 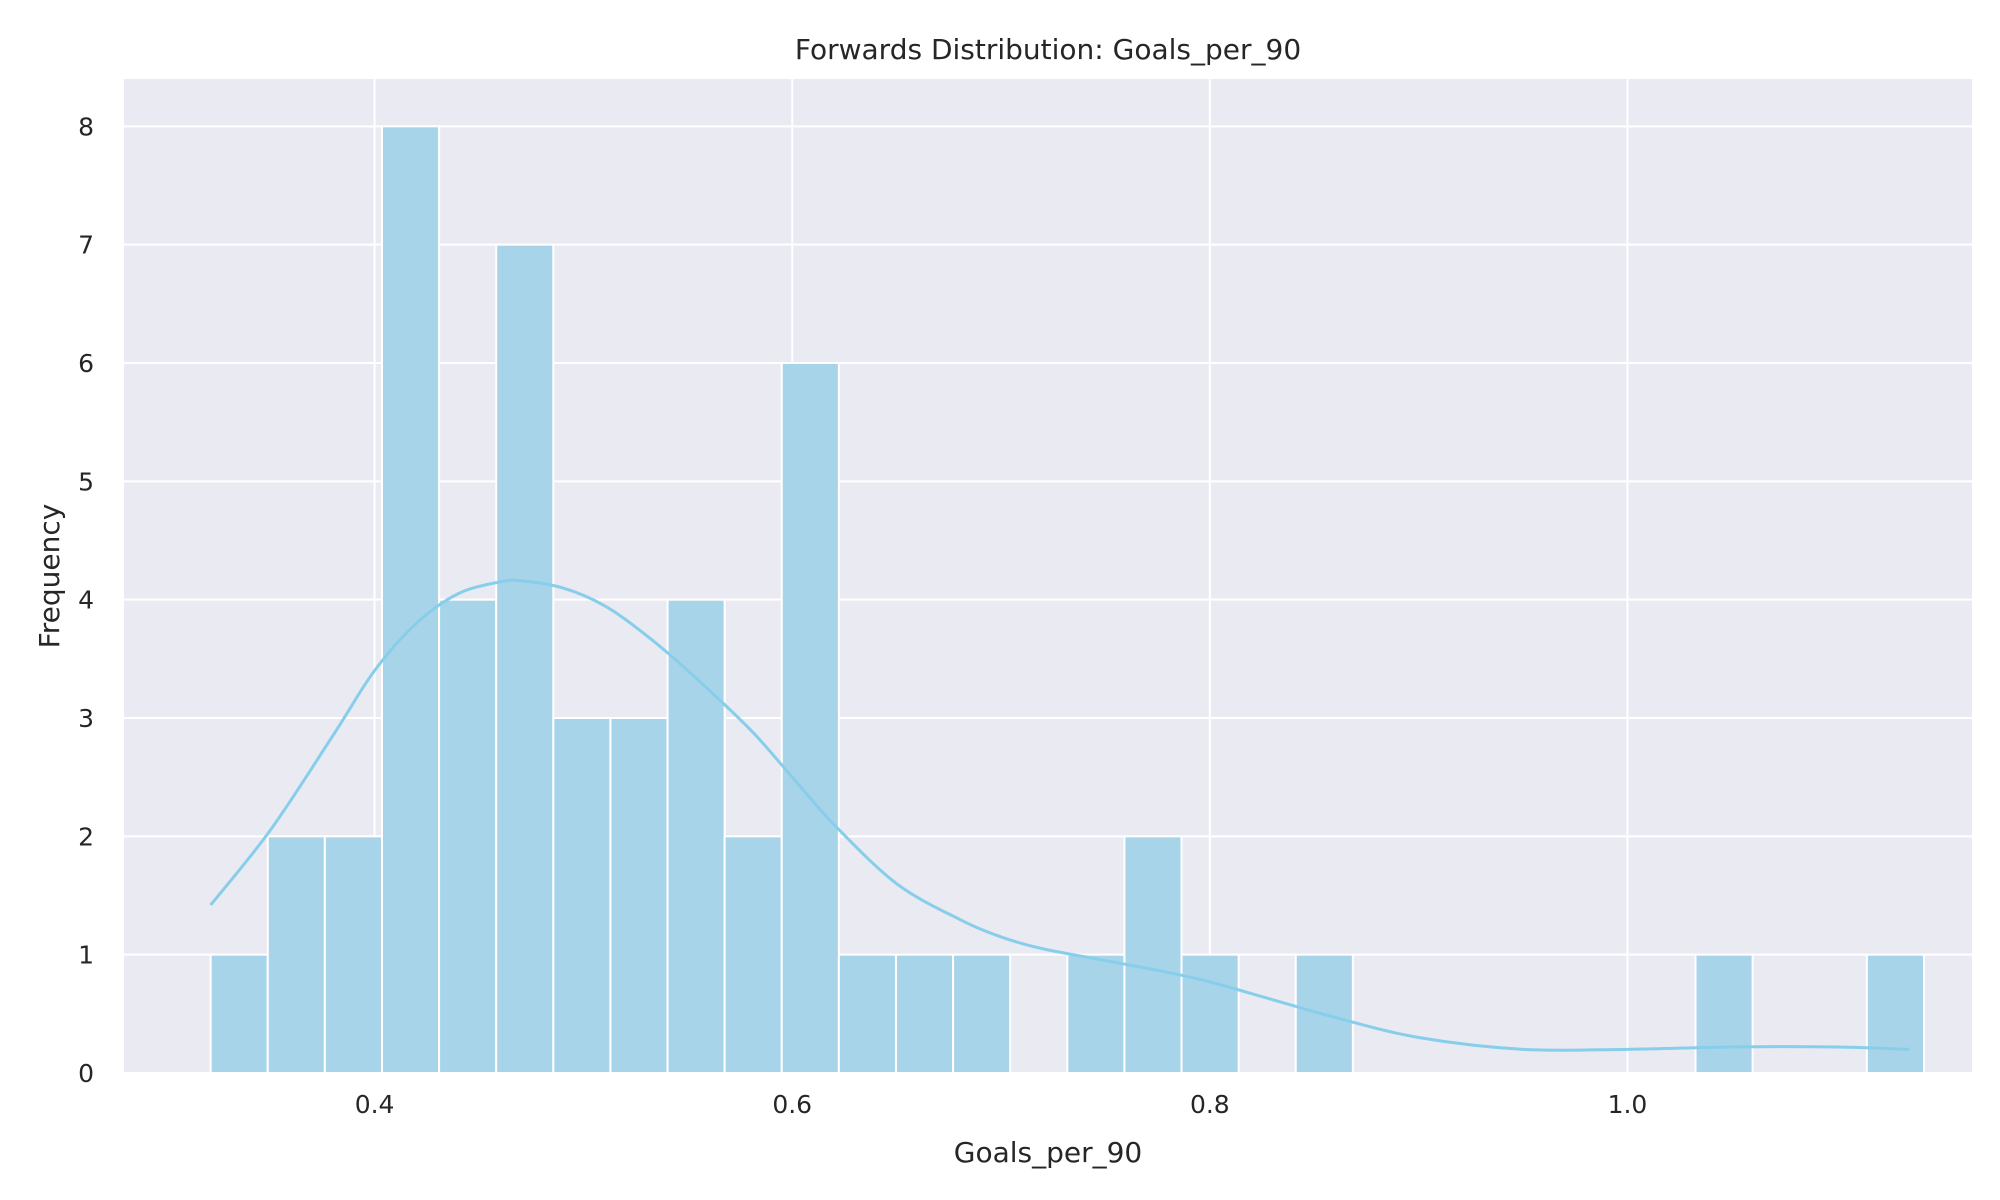 What do you see at coordinates (1001, 1104) in the screenshot?
I see `x-axis-ticks: 0.4 0.6 0.8 1.0` at bounding box center [1001, 1104].